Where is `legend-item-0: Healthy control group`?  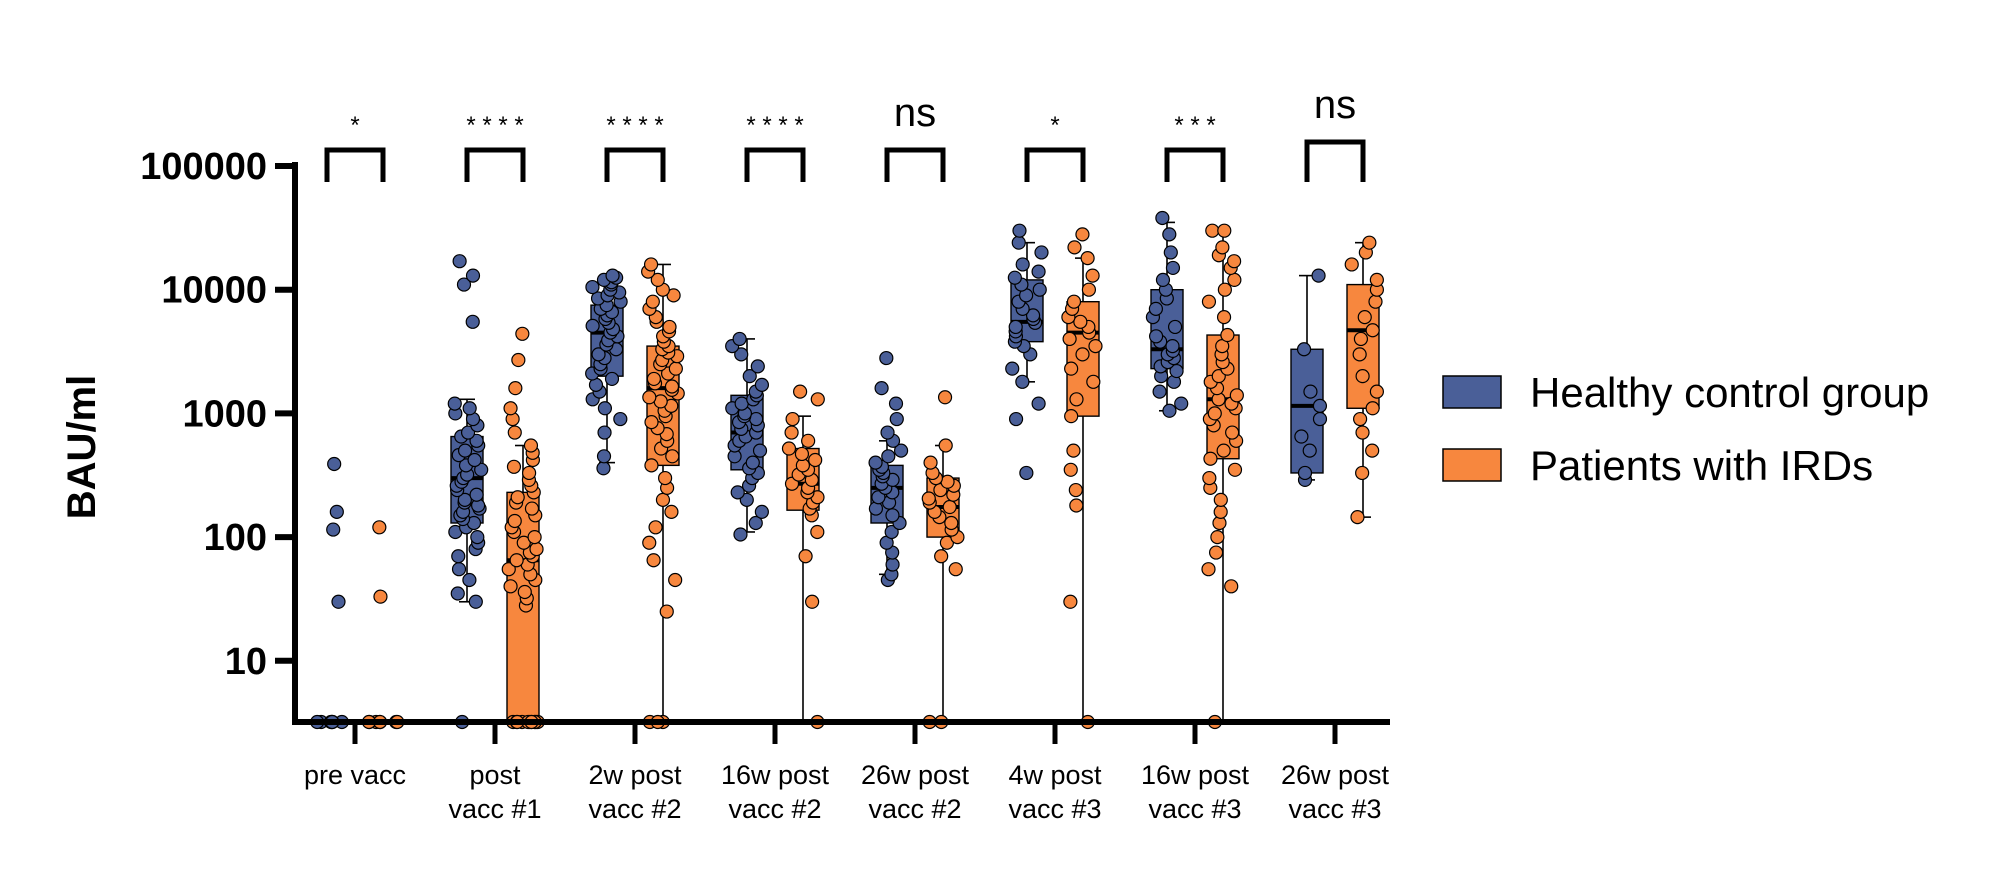 legend-item-0: Healthy control group is located at coordinates (1685, 392).